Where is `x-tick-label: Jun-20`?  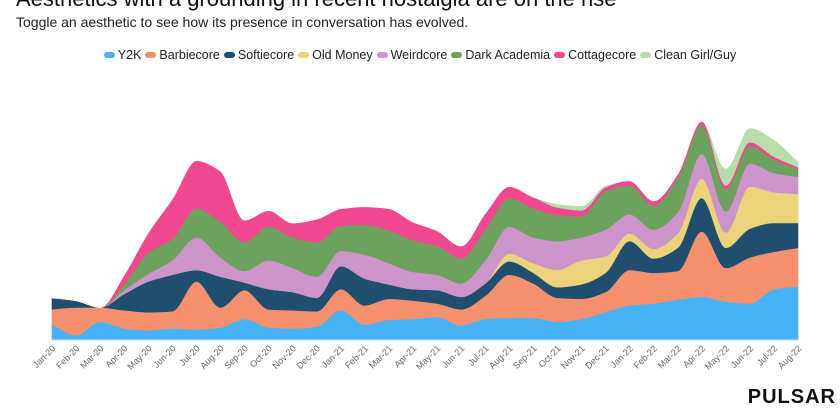 x-tick-label: Jun-20 is located at coordinates (164, 356).